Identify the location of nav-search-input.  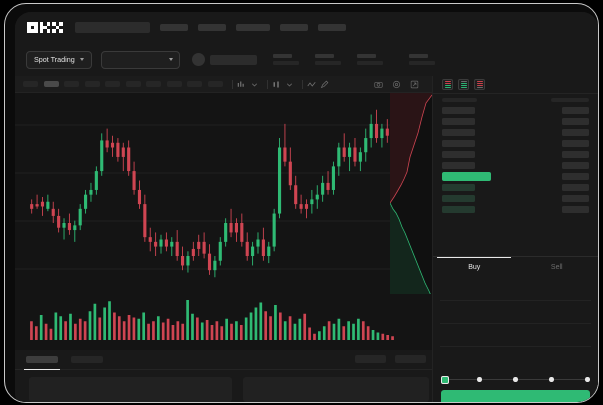
(112, 27).